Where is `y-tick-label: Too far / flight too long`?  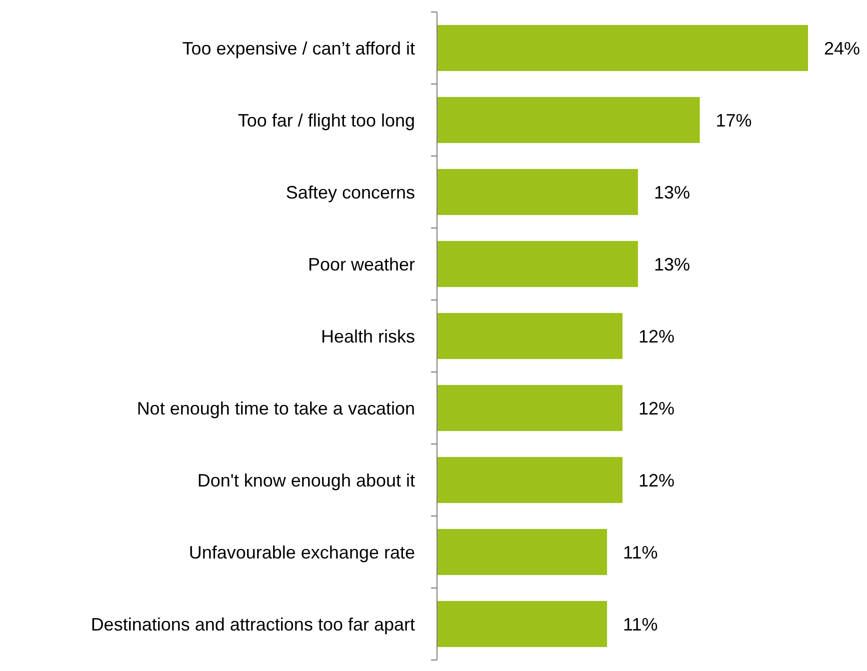
y-tick-label: Too far / flight too long is located at coordinates (326, 120).